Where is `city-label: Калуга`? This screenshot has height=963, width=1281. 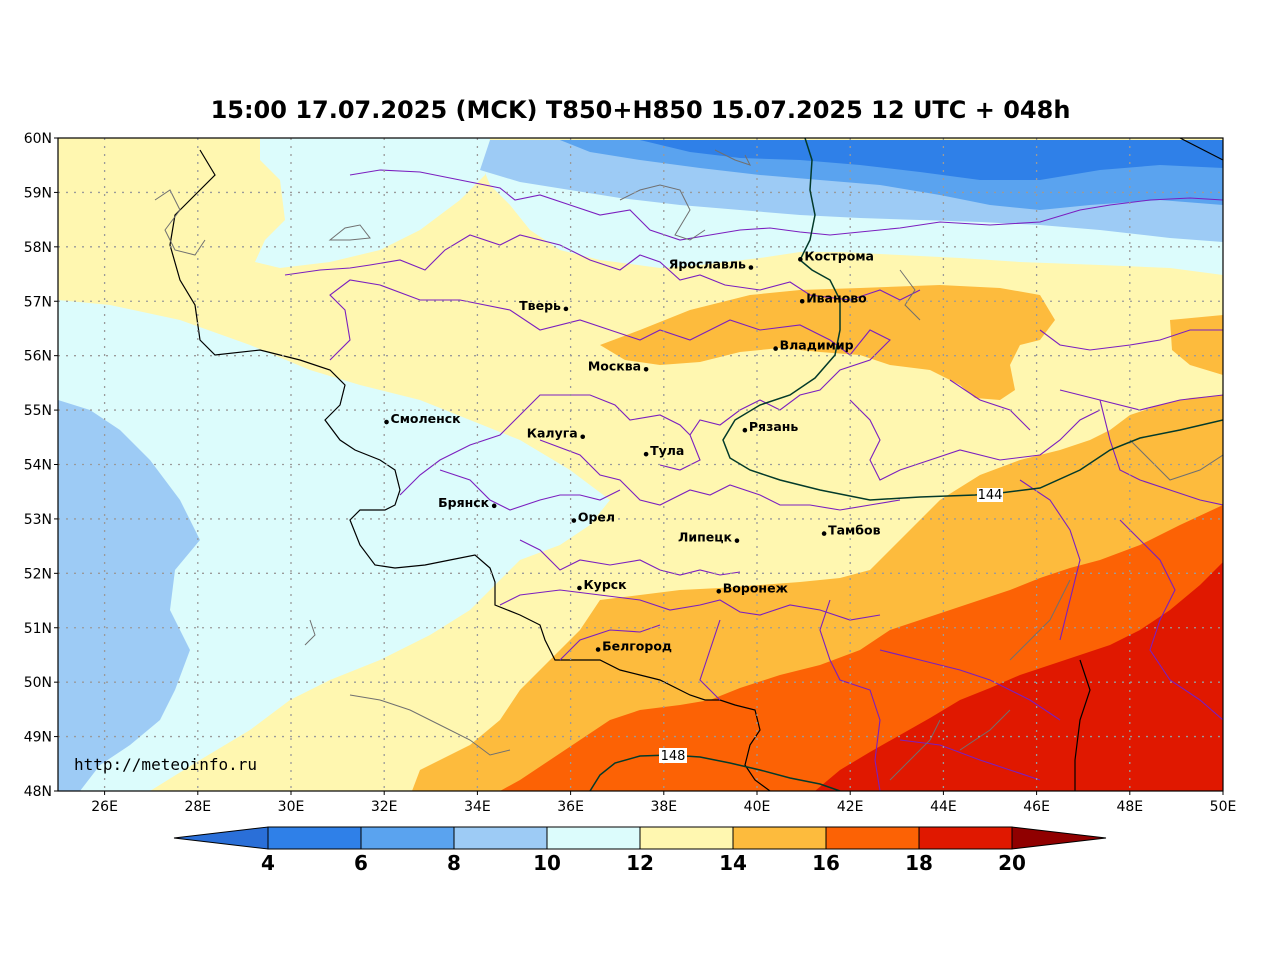 city-label: Калуга is located at coordinates (552, 433).